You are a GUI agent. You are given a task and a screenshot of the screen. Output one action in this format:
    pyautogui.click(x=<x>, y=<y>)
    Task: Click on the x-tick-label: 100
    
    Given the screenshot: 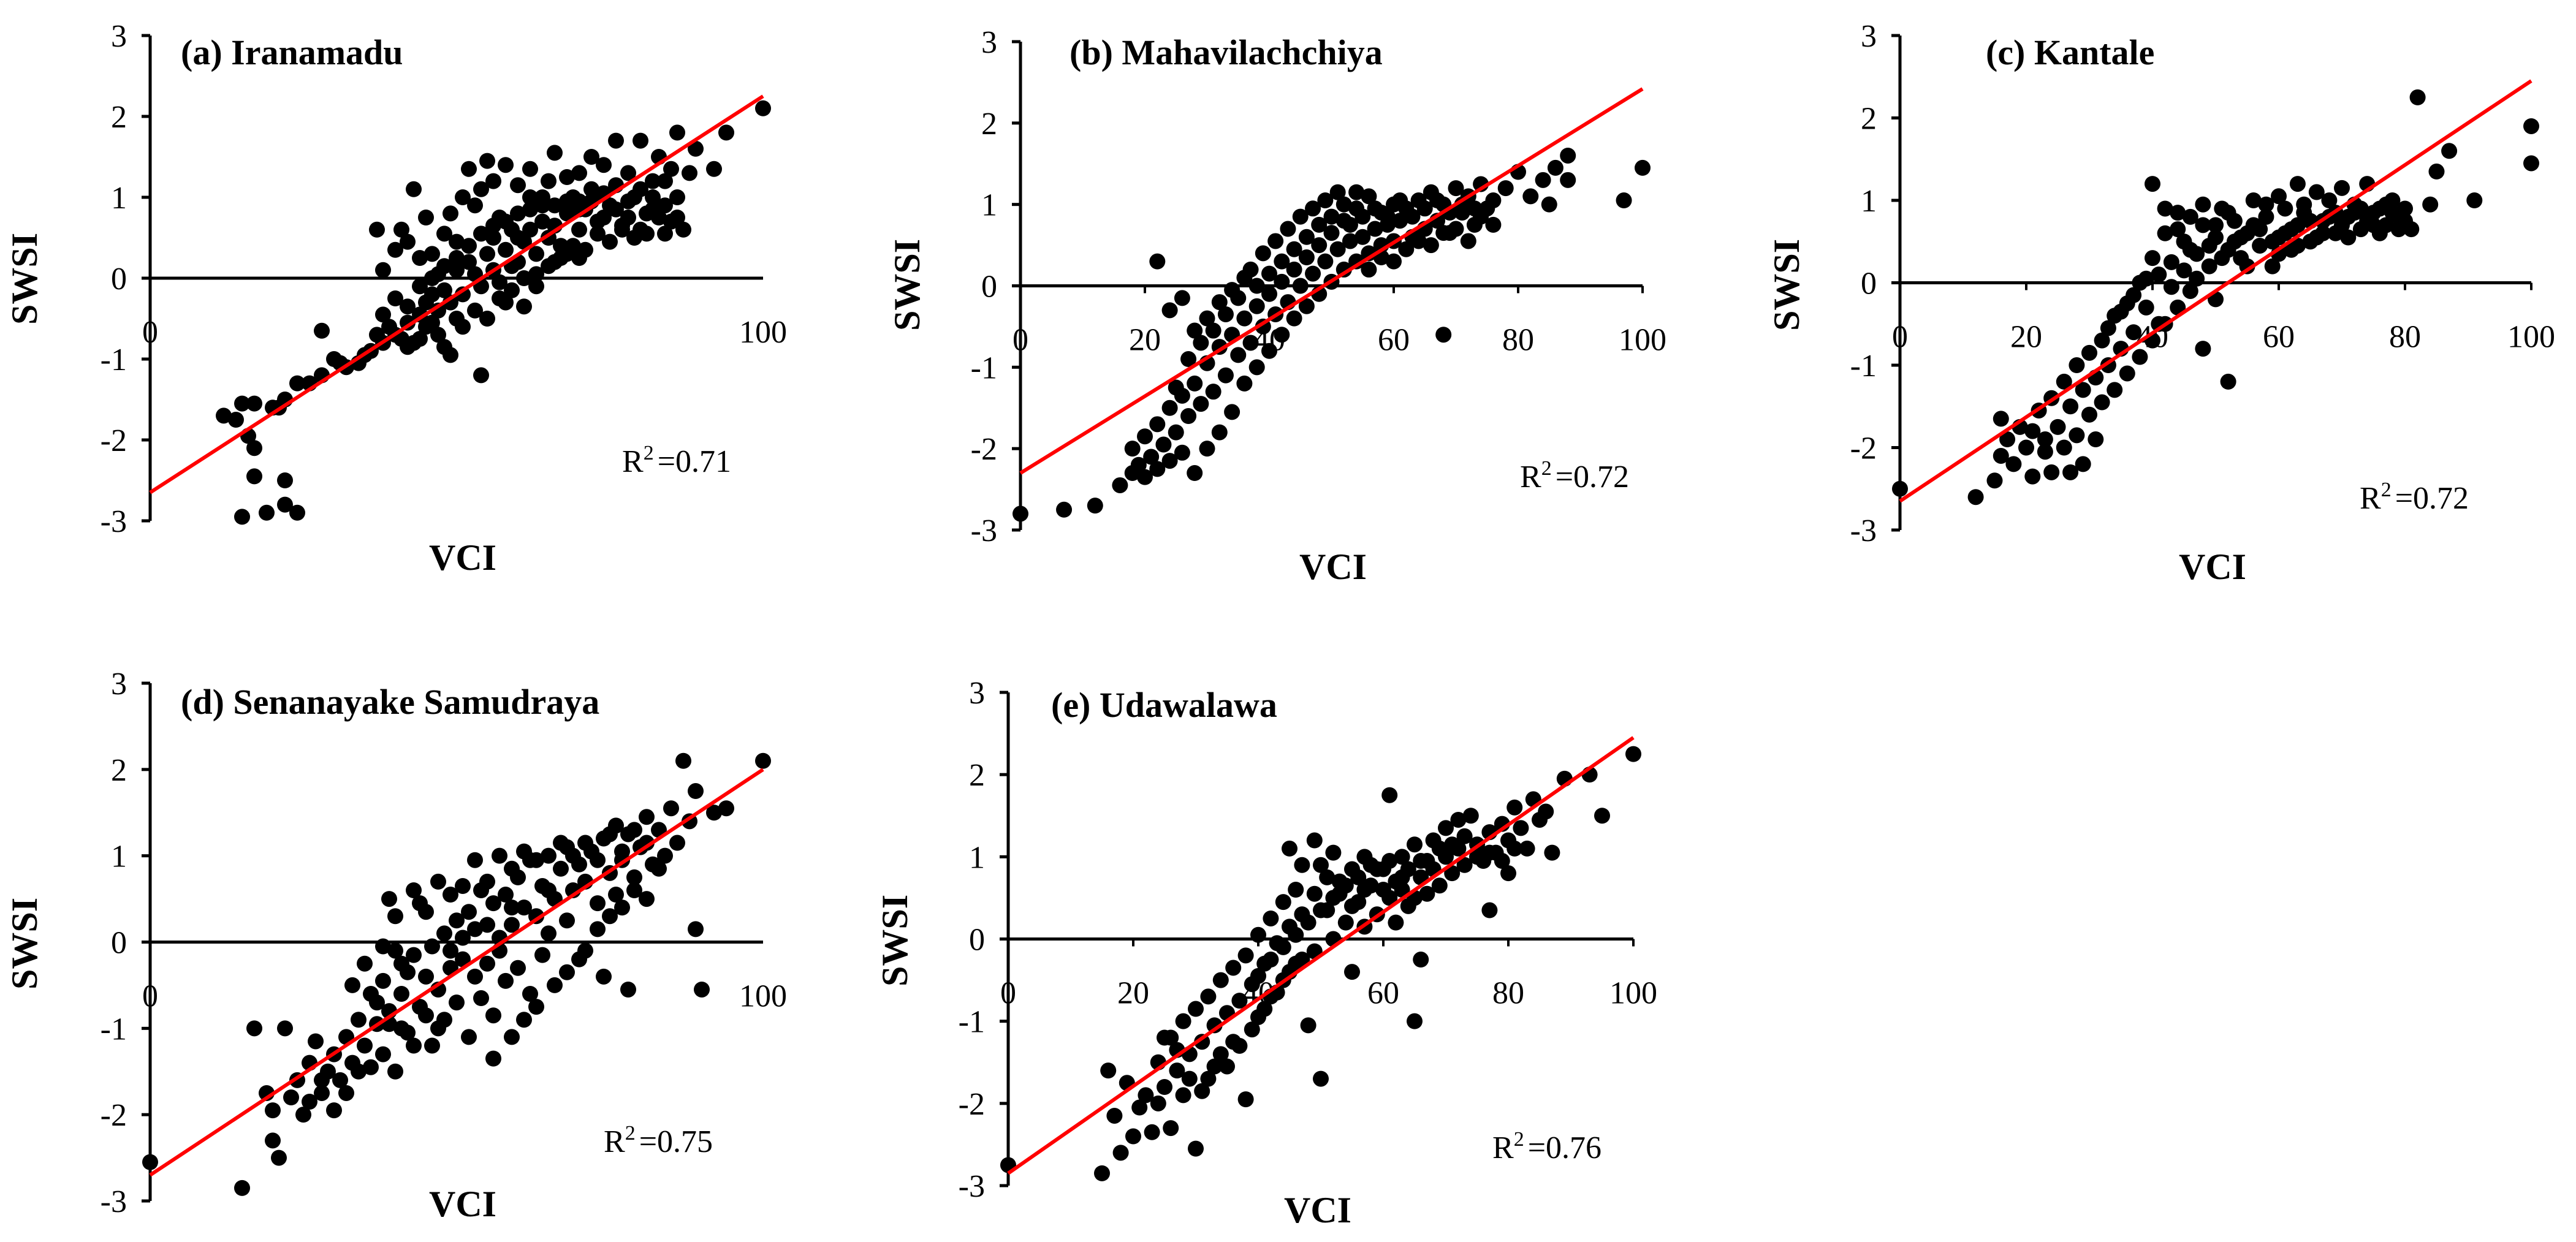 What is the action you would take?
    pyautogui.click(x=2531, y=337)
    